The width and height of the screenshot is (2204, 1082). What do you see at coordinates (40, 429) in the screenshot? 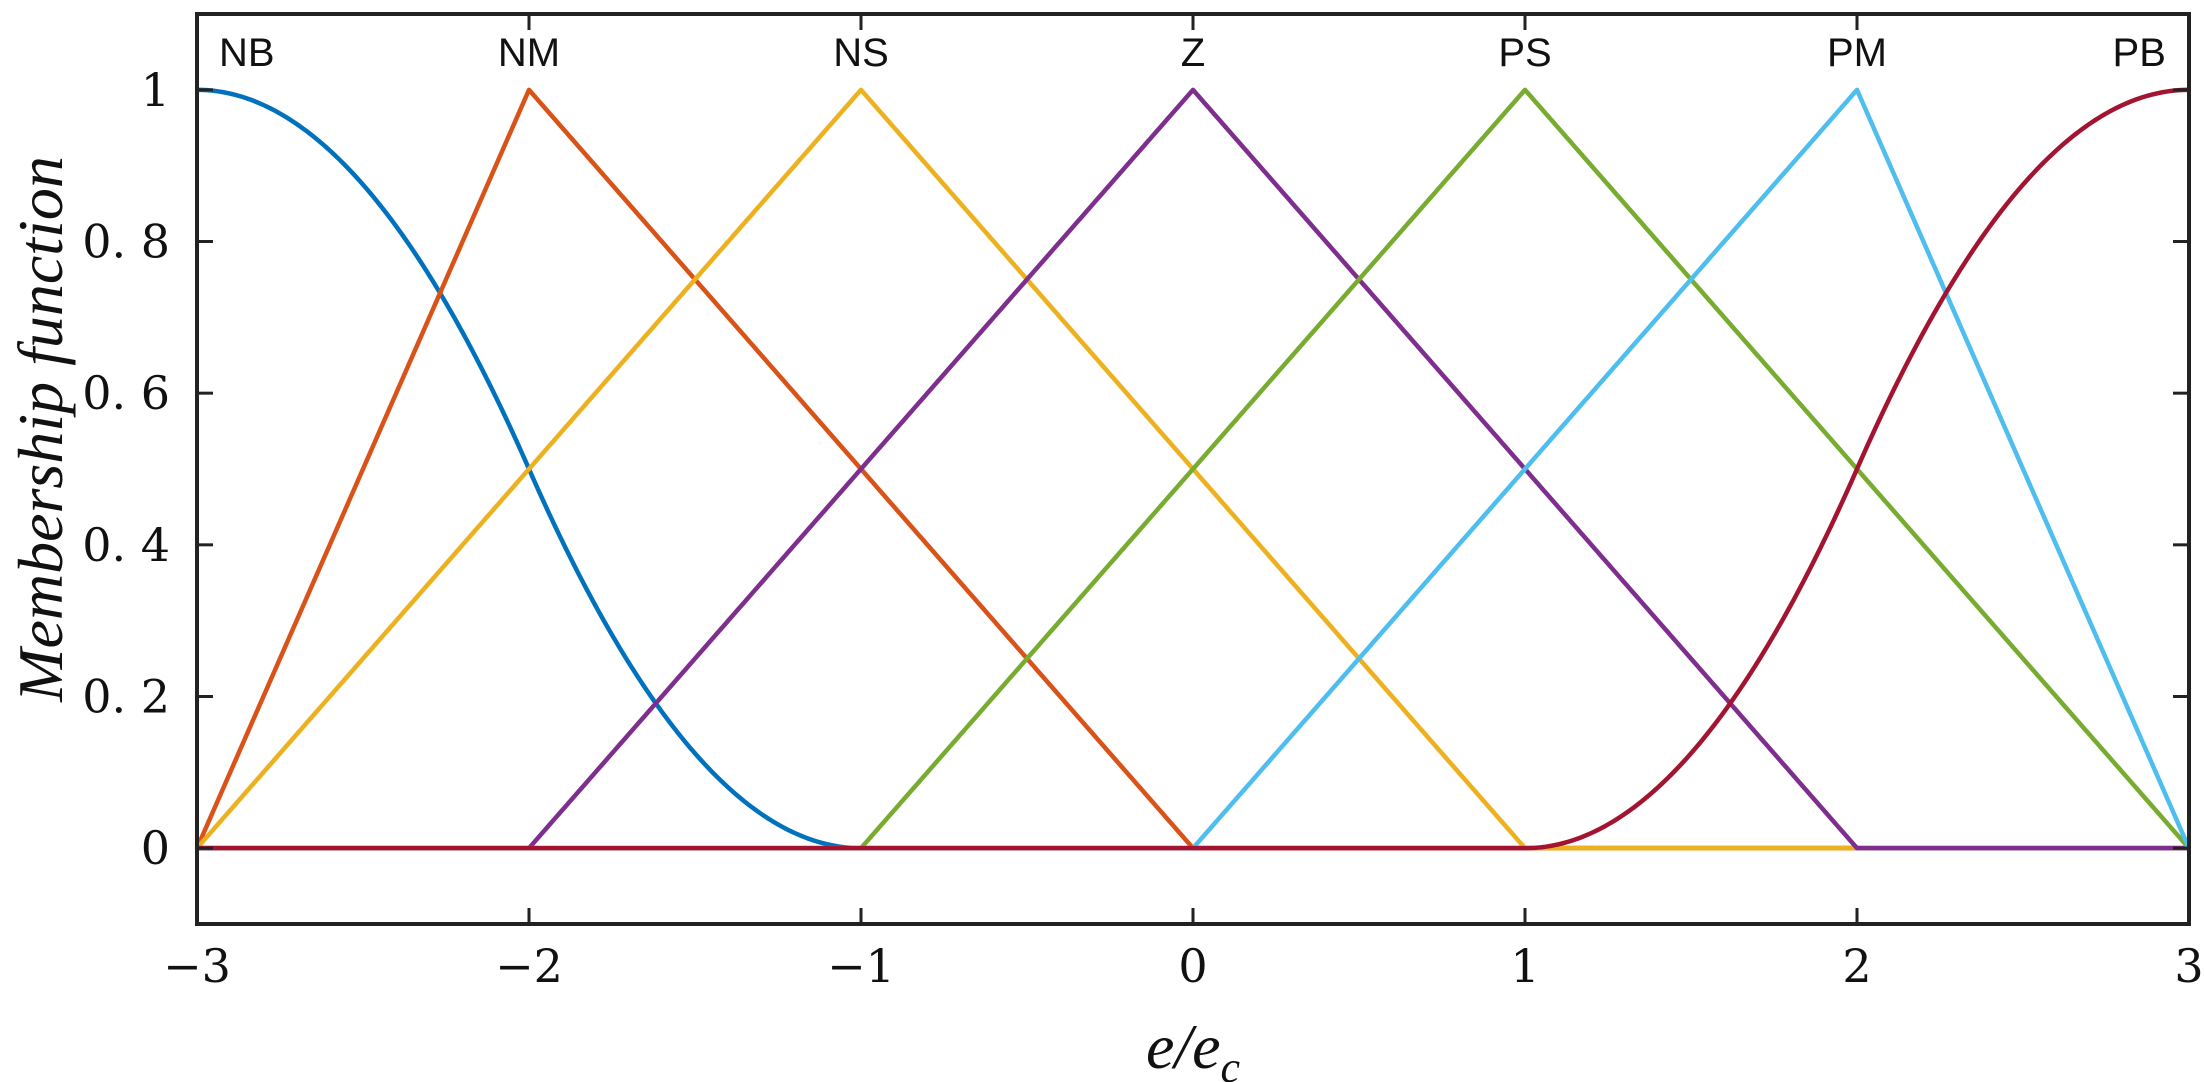
I see `y-axis-title: Membership function` at bounding box center [40, 429].